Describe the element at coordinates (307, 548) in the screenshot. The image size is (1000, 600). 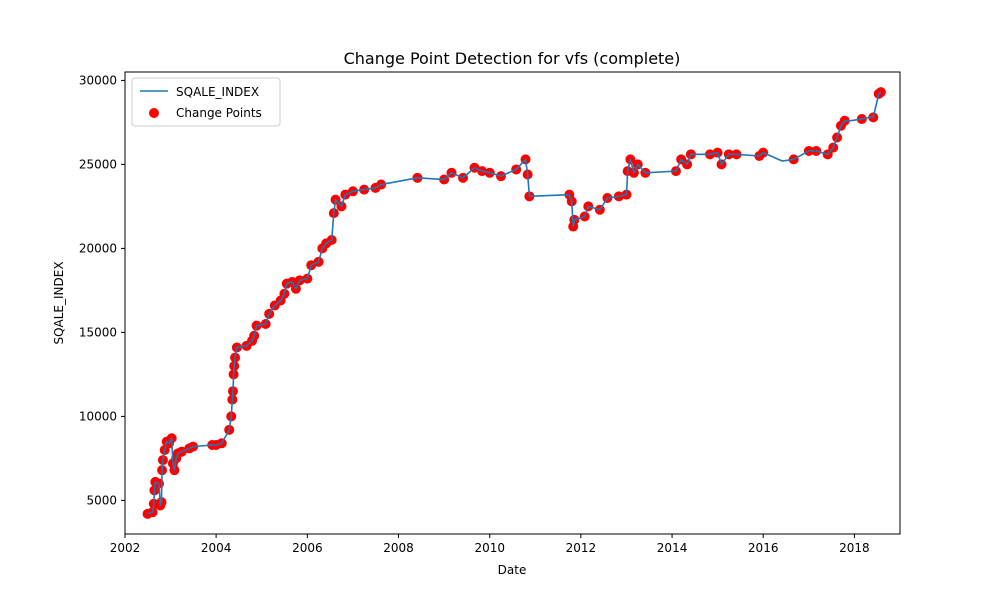
I see `x-tick-label: 2006` at that location.